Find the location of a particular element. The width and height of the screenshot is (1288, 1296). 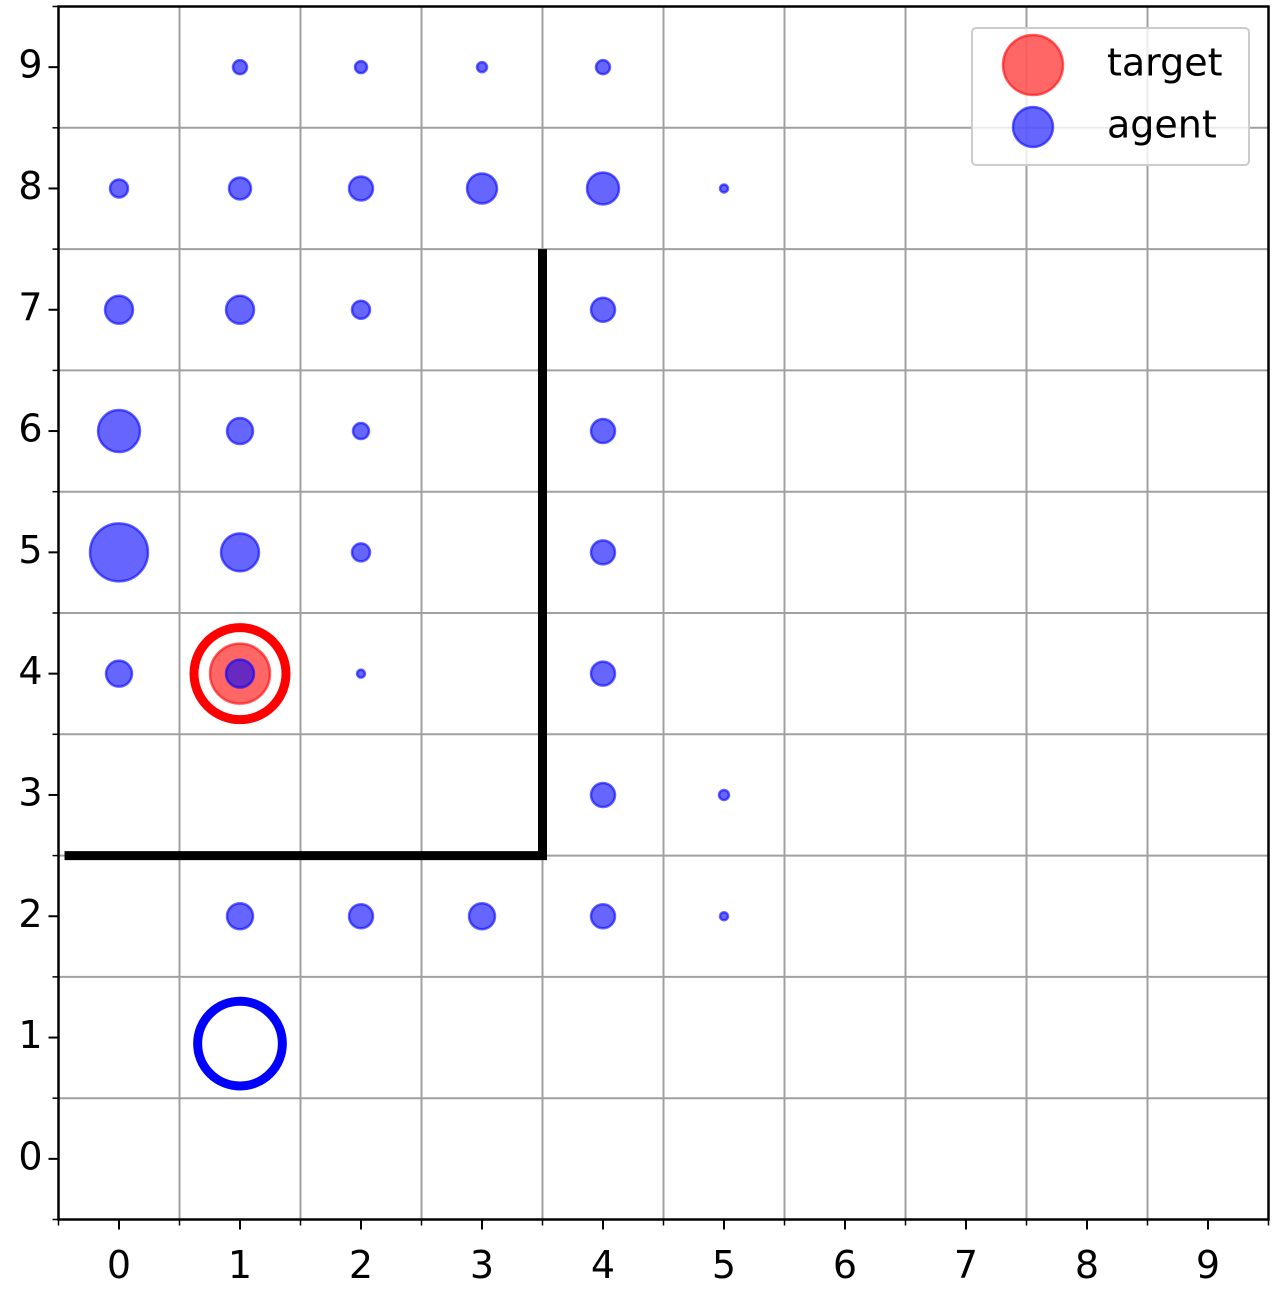

x-tick-label: 6 is located at coordinates (845, 1265).